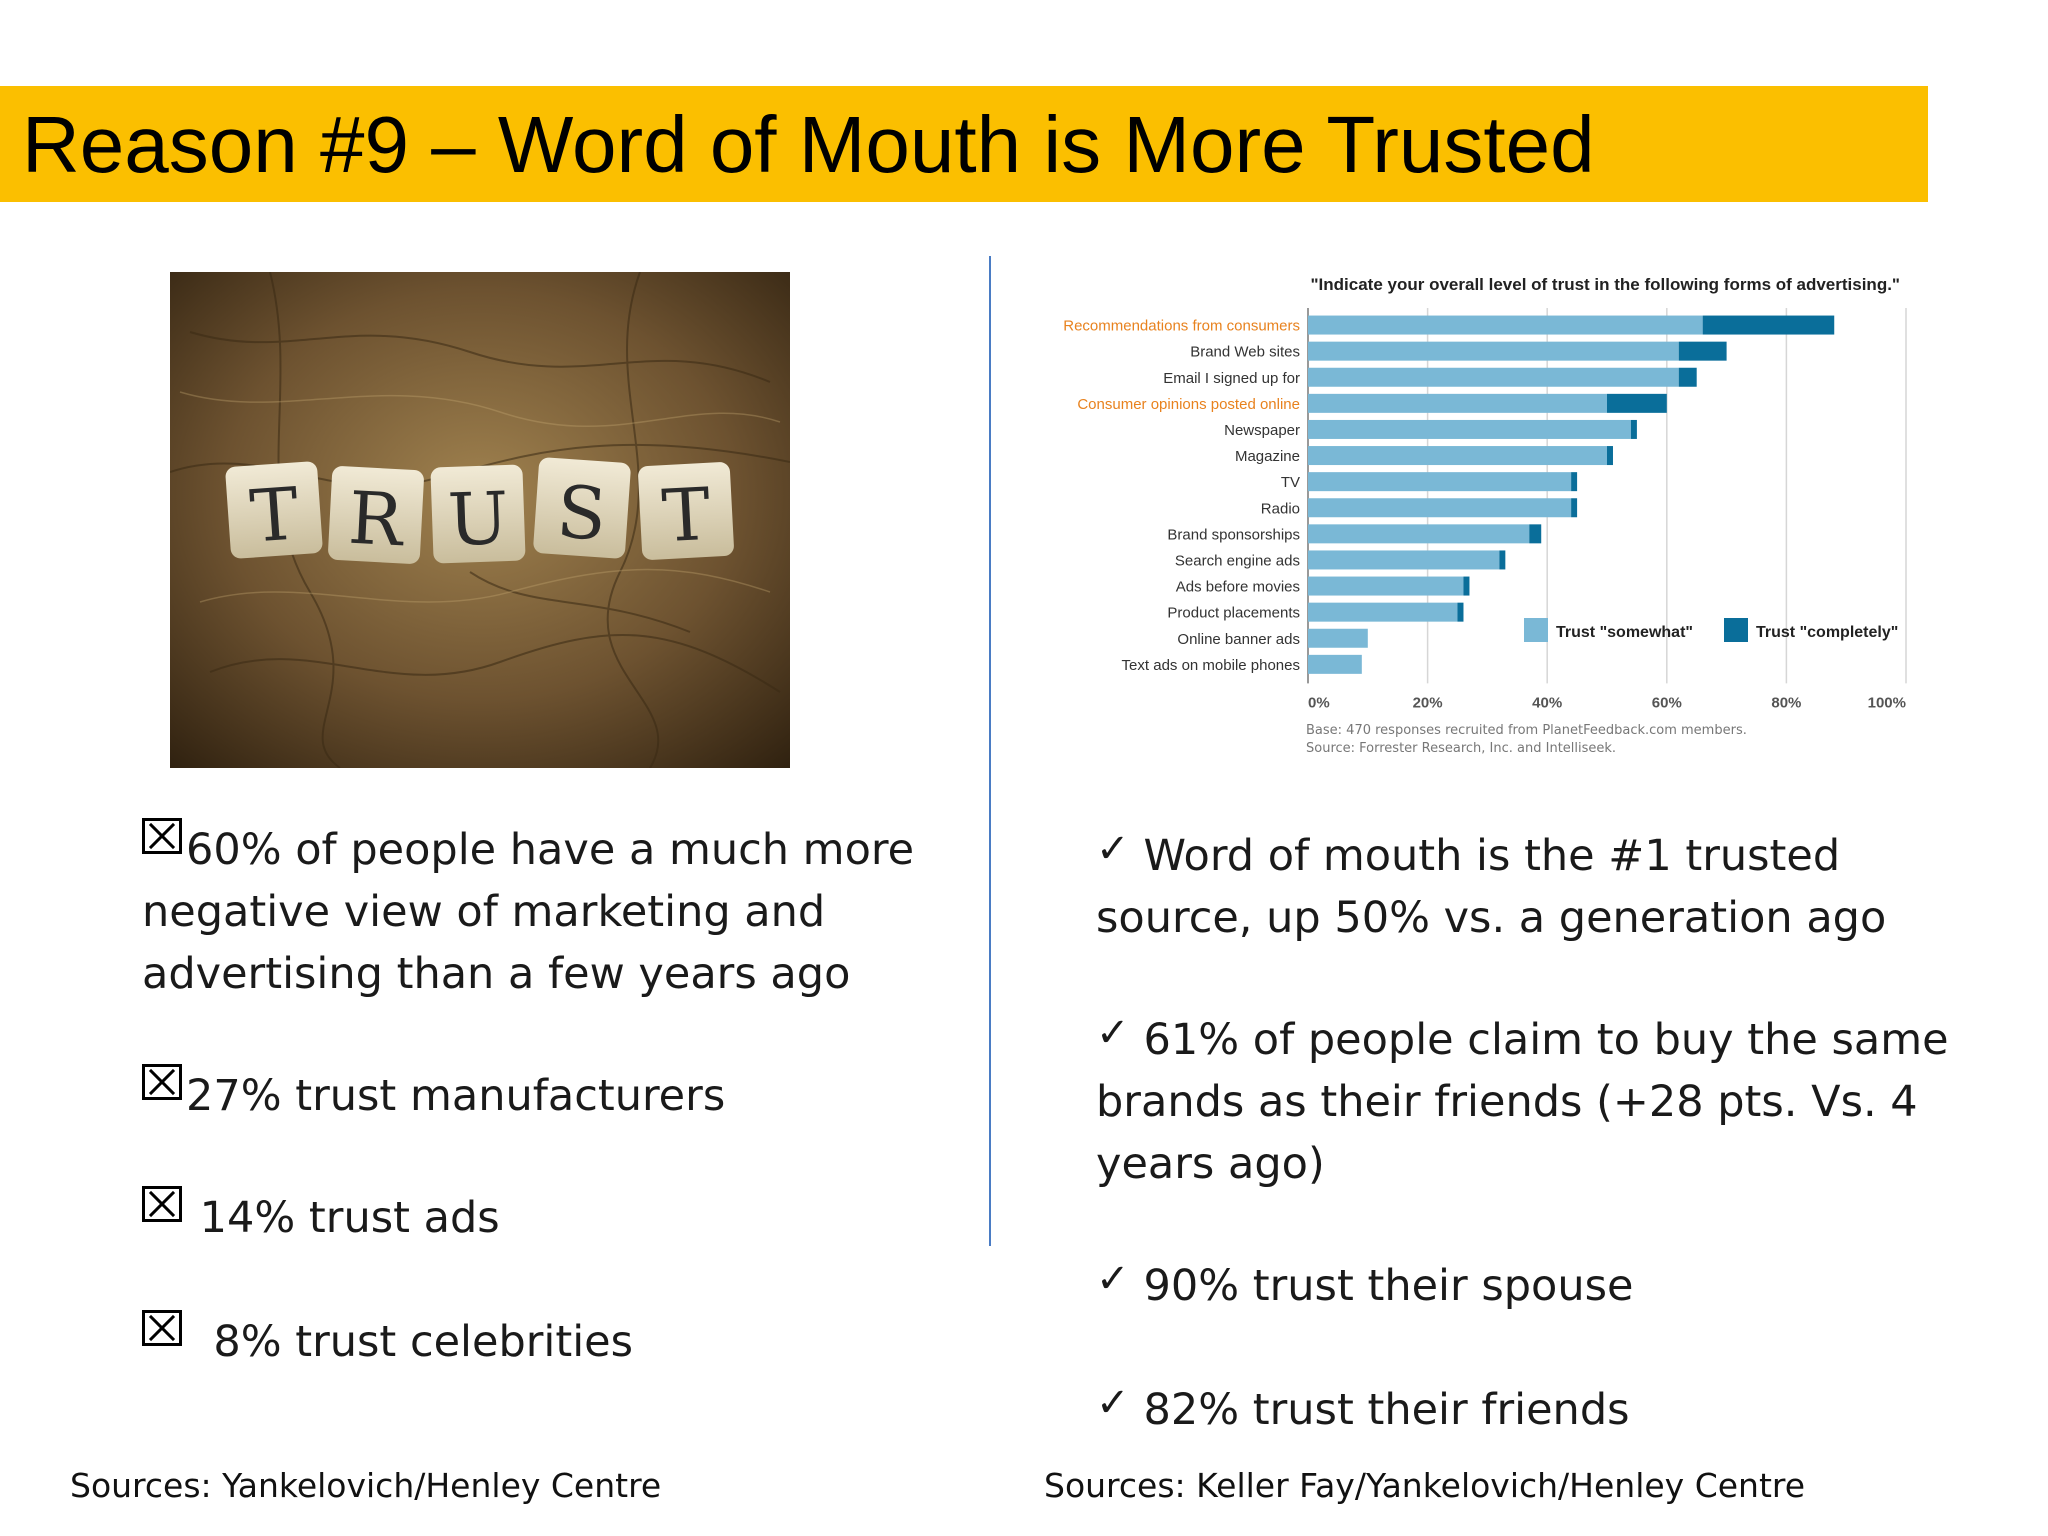  Describe the element at coordinates (456, 1096) in the screenshot. I see `bullet-text: 27% trust manufacturers` at that location.